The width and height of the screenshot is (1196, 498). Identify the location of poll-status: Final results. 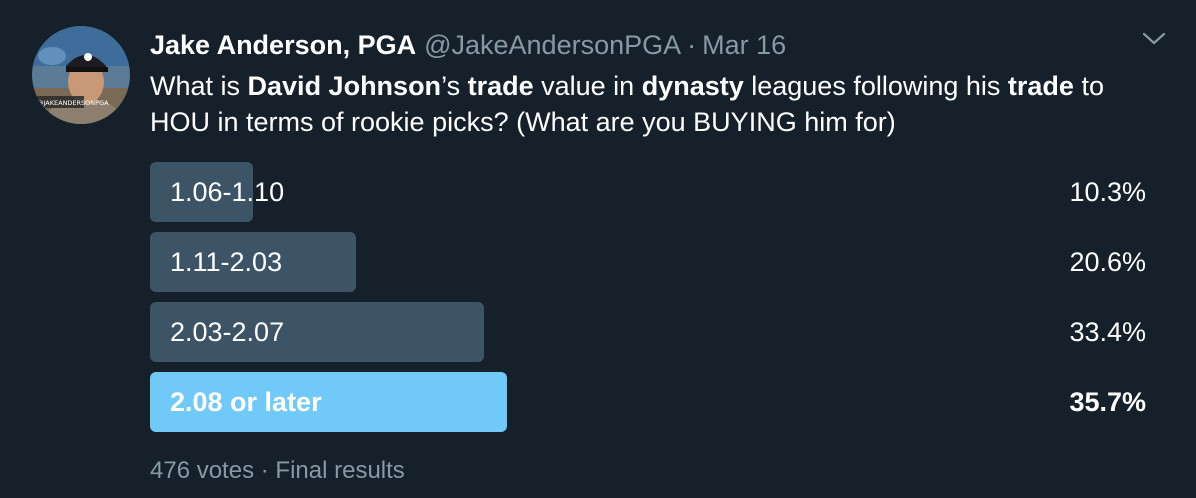
(340, 470).